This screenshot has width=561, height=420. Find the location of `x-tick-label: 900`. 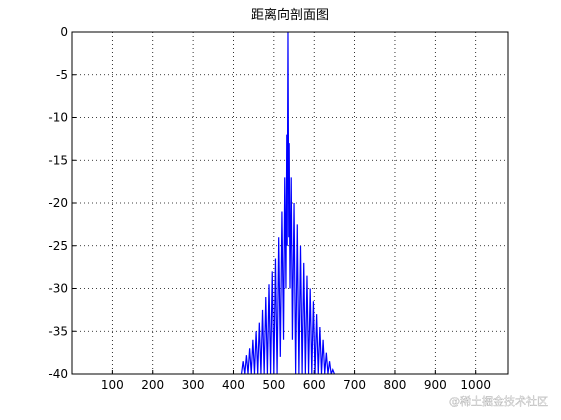

x-tick-label: 900 is located at coordinates (435, 385).